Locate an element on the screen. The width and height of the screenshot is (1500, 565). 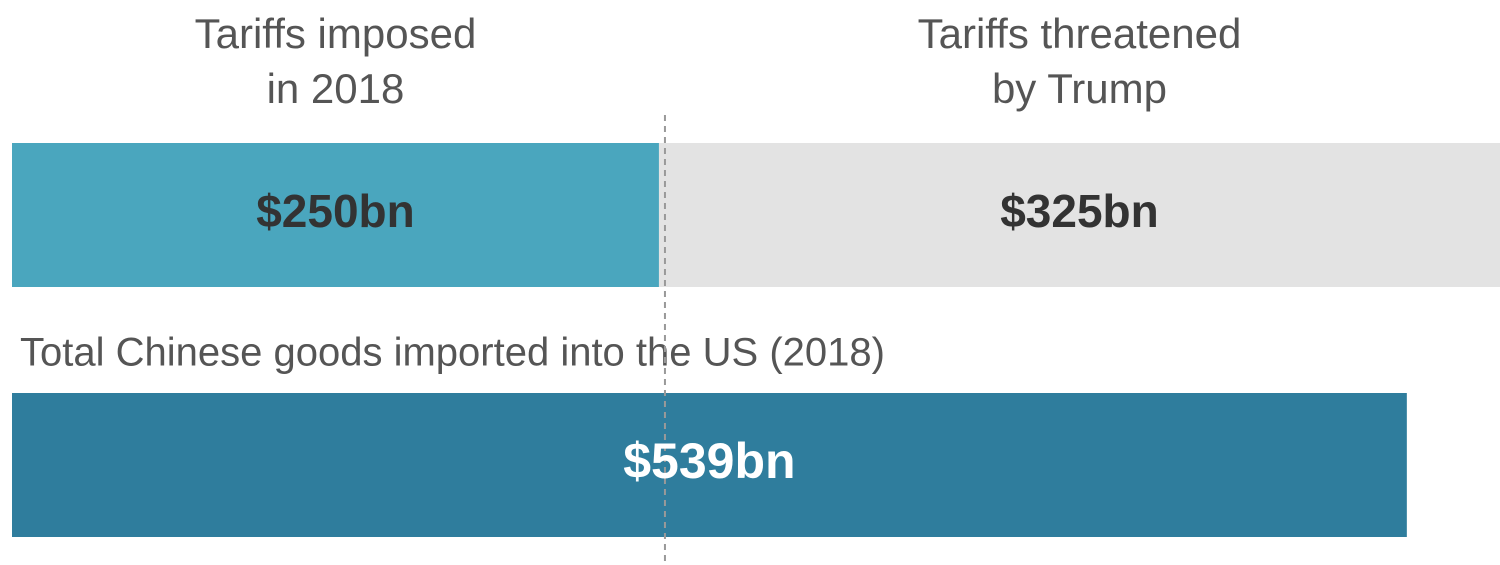
value-label: $539bn is located at coordinates (709, 461).